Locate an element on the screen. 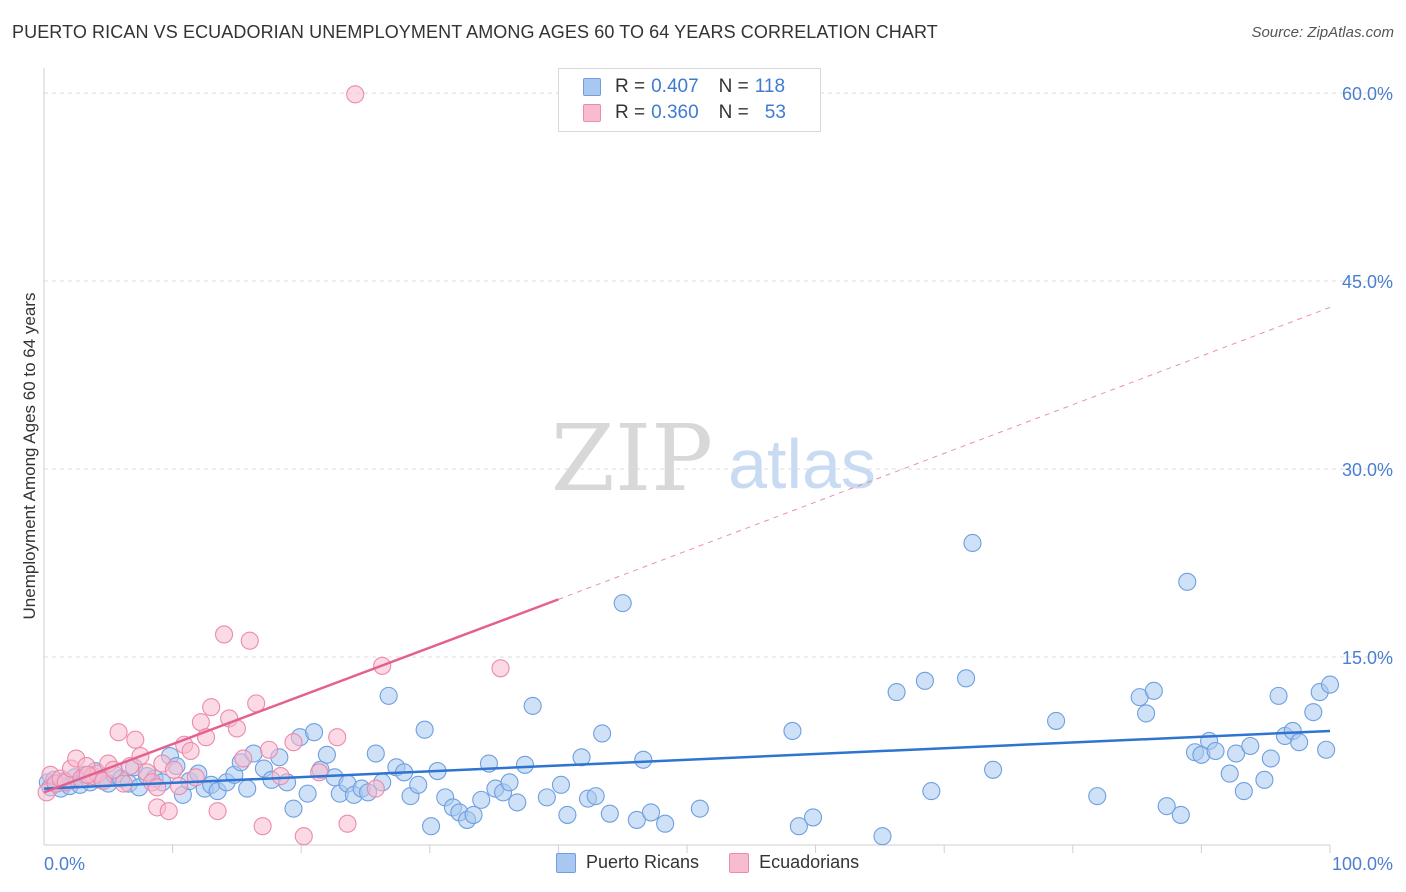 The width and height of the screenshot is (1406, 892). legend-swatch-puerto-ricans is located at coordinates (592, 87).